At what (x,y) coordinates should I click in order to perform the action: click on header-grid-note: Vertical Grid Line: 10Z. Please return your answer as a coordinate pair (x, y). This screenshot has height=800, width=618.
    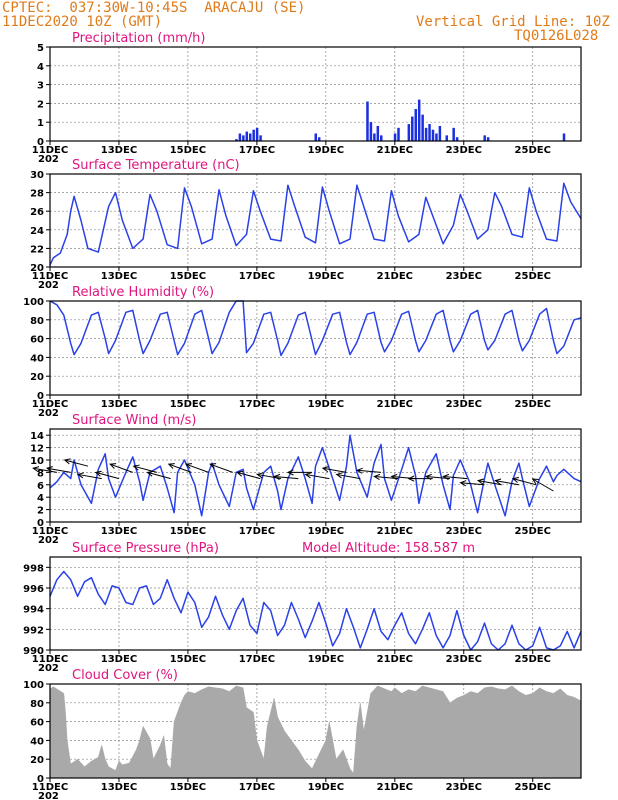
    Looking at the image, I should click on (513, 22).